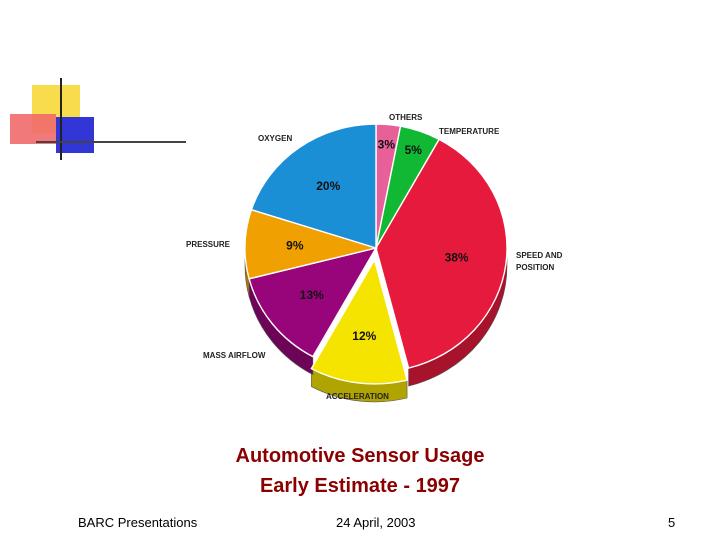  I want to click on corner-vertical-line, so click(61, 119).